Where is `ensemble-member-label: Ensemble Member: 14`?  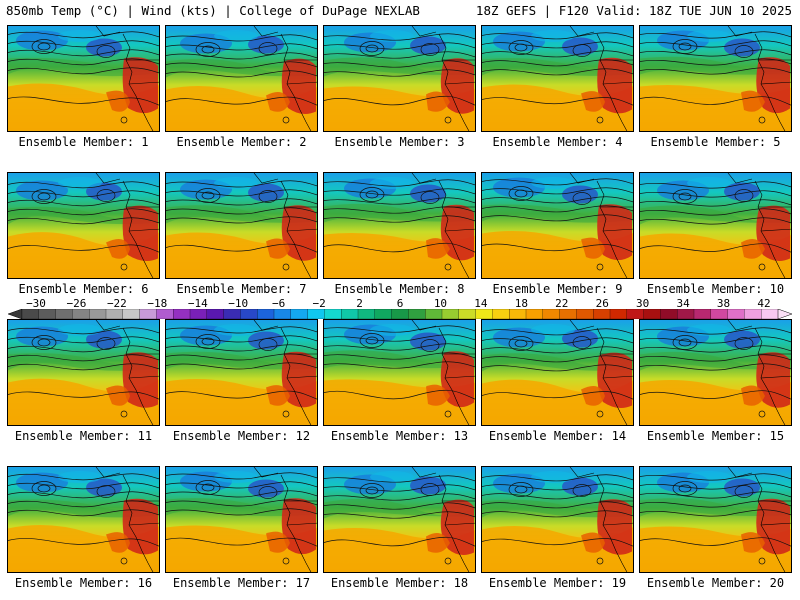
ensemble-member-label: Ensemble Member: 14 is located at coordinates (557, 436).